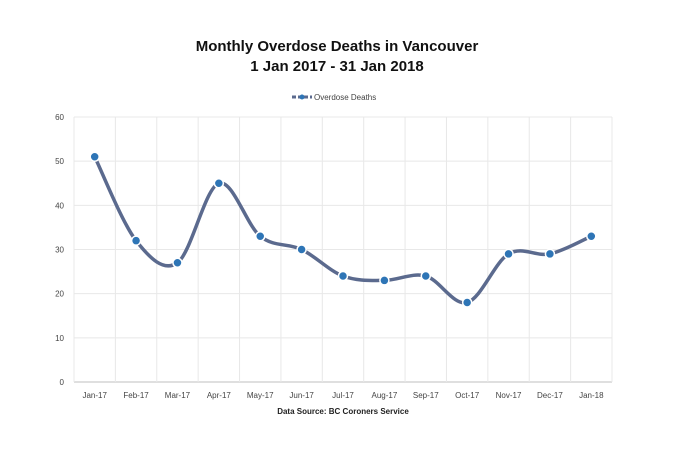 The height and width of the screenshot is (462, 674). I want to click on x-tick-label: Jan-18, so click(591, 395).